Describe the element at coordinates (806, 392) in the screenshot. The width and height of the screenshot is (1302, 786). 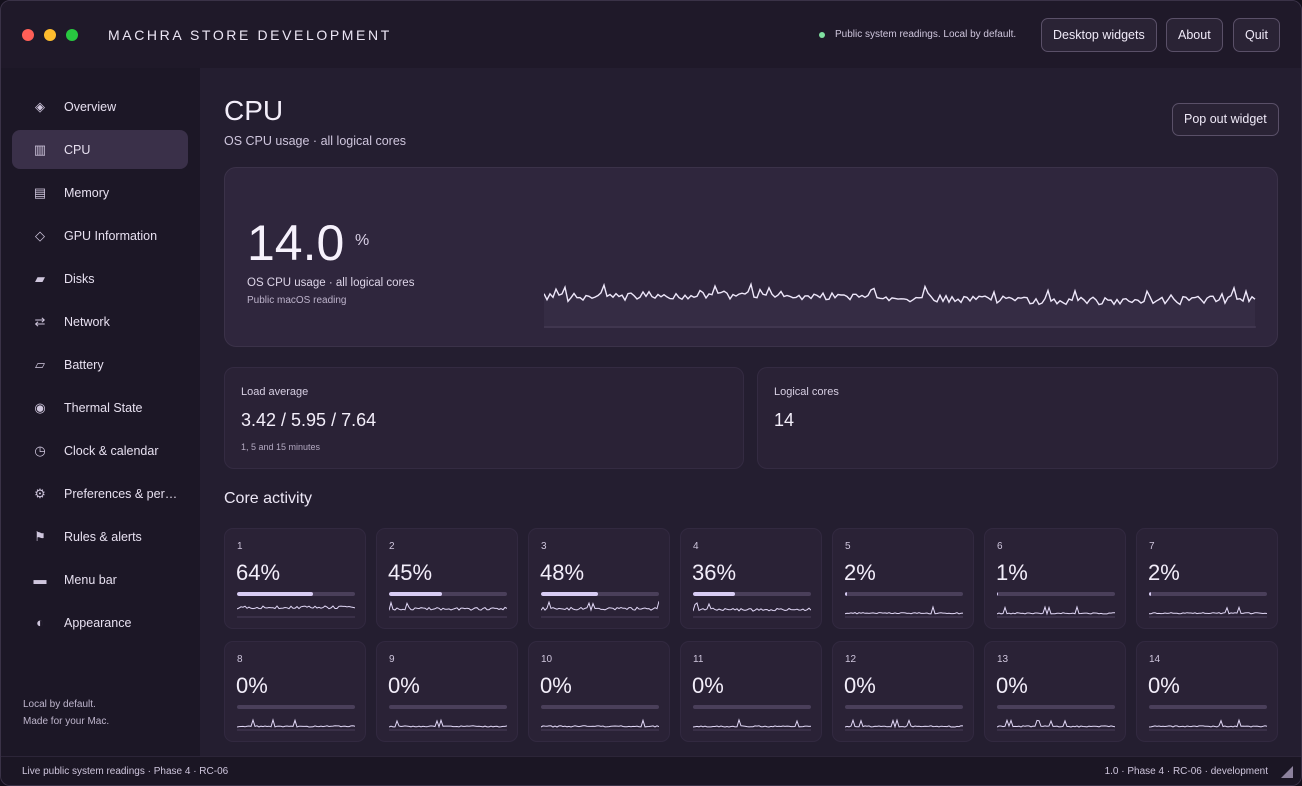
I see `logical-cores-label: Logical cores` at that location.